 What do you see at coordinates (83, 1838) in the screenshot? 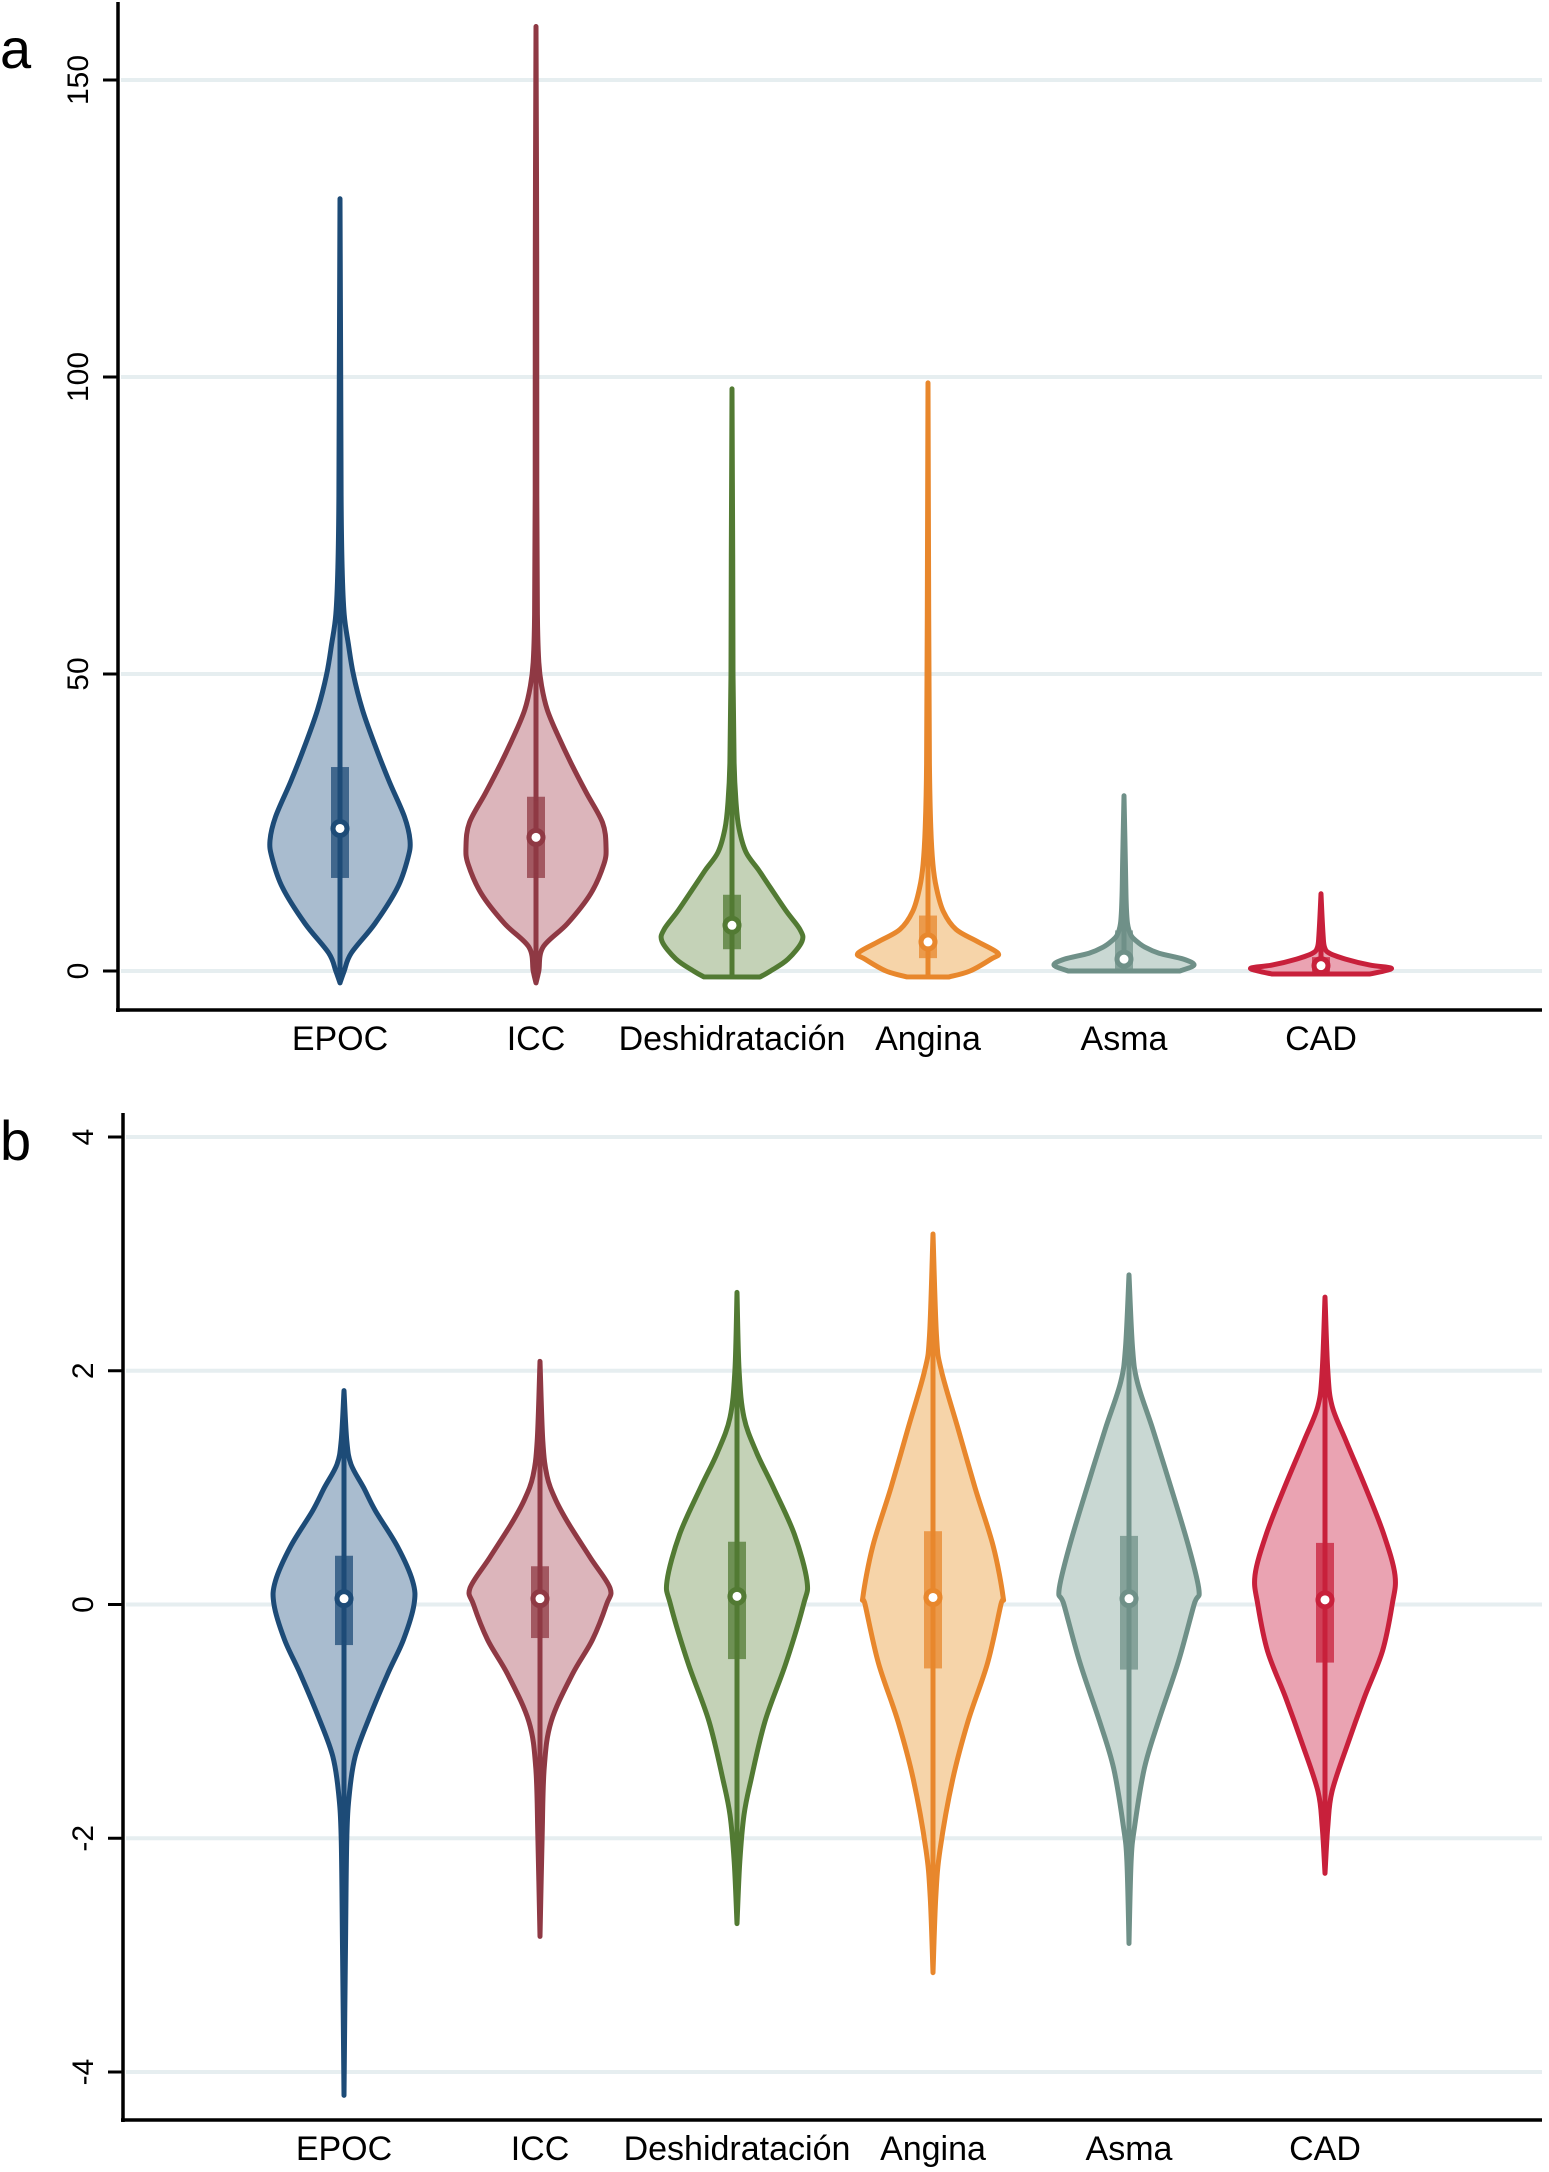
I see `y-tick-label: -2` at bounding box center [83, 1838].